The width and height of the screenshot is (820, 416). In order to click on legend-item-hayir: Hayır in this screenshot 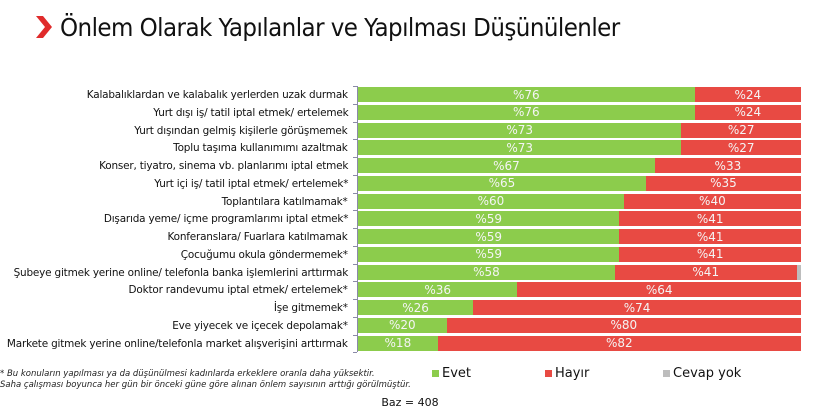, I will do `click(567, 373)`.